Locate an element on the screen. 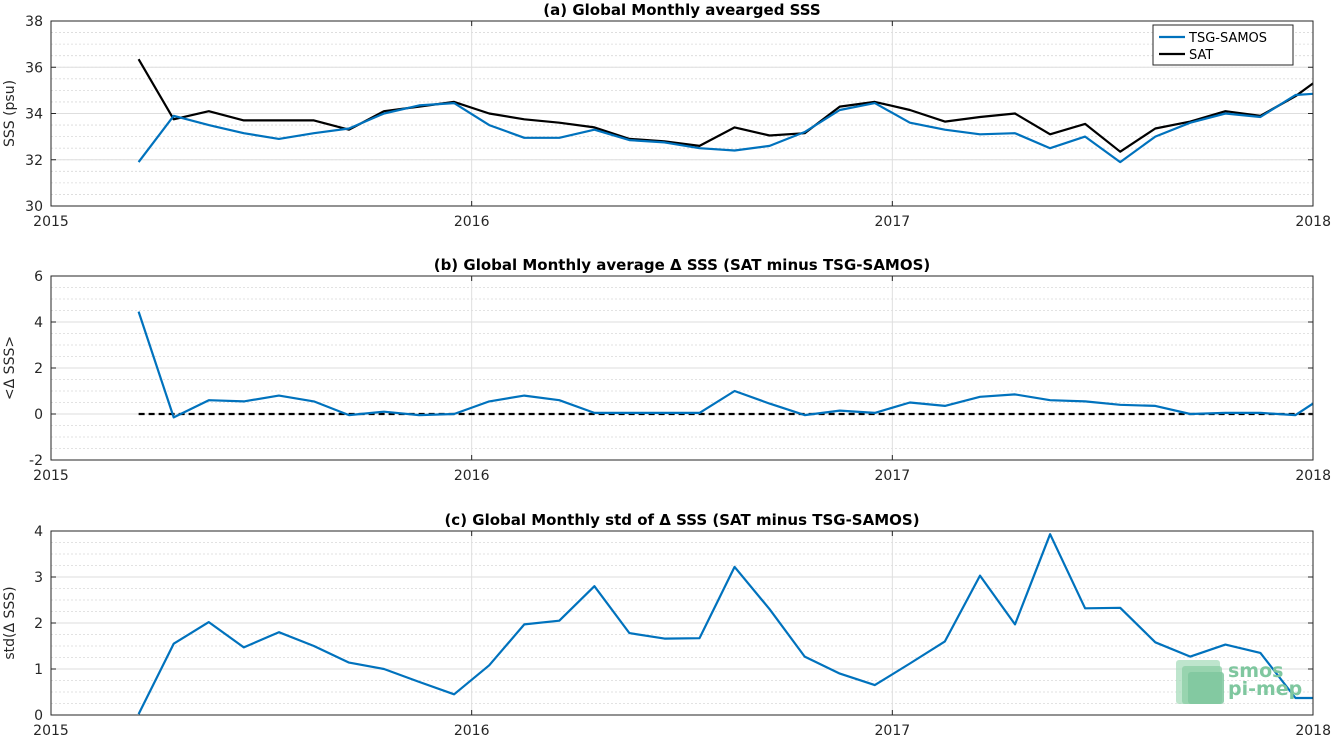 The height and width of the screenshot is (736, 1333). y-tick-label: 32 is located at coordinates (34, 161).